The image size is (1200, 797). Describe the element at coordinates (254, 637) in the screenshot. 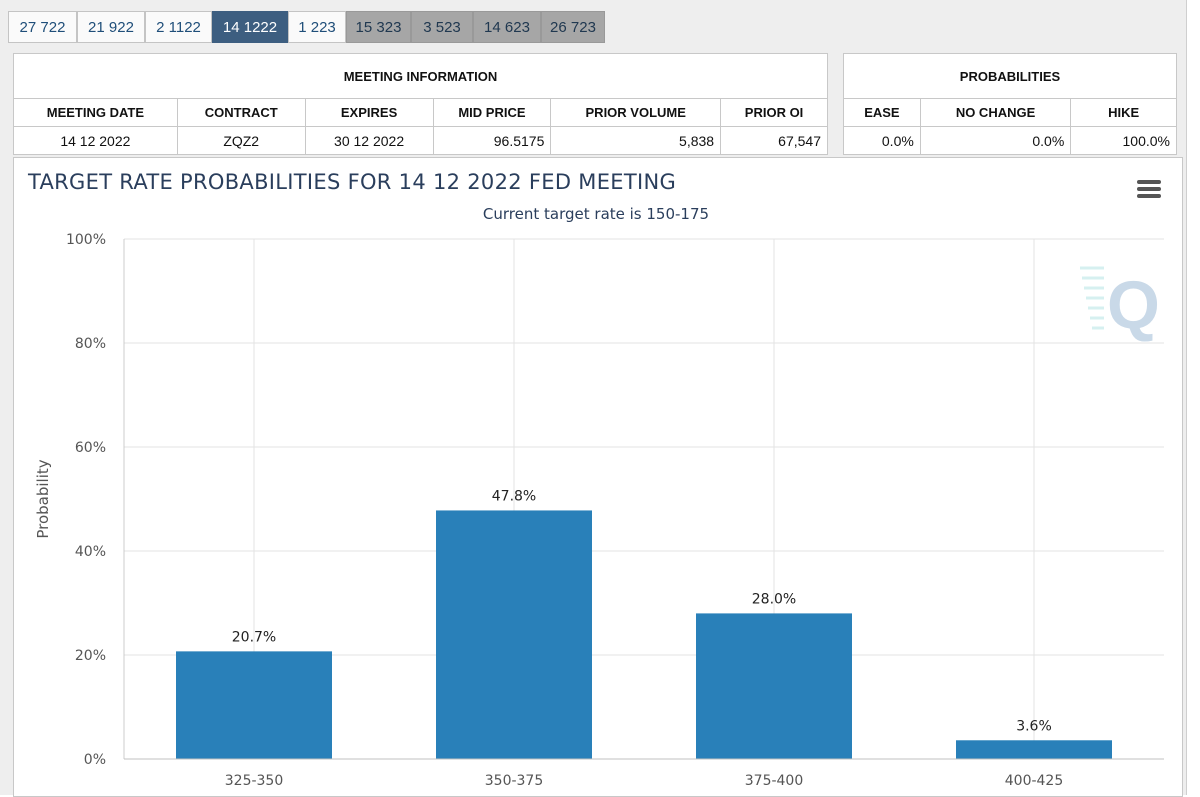

I see `data-label: 20.7%` at that location.